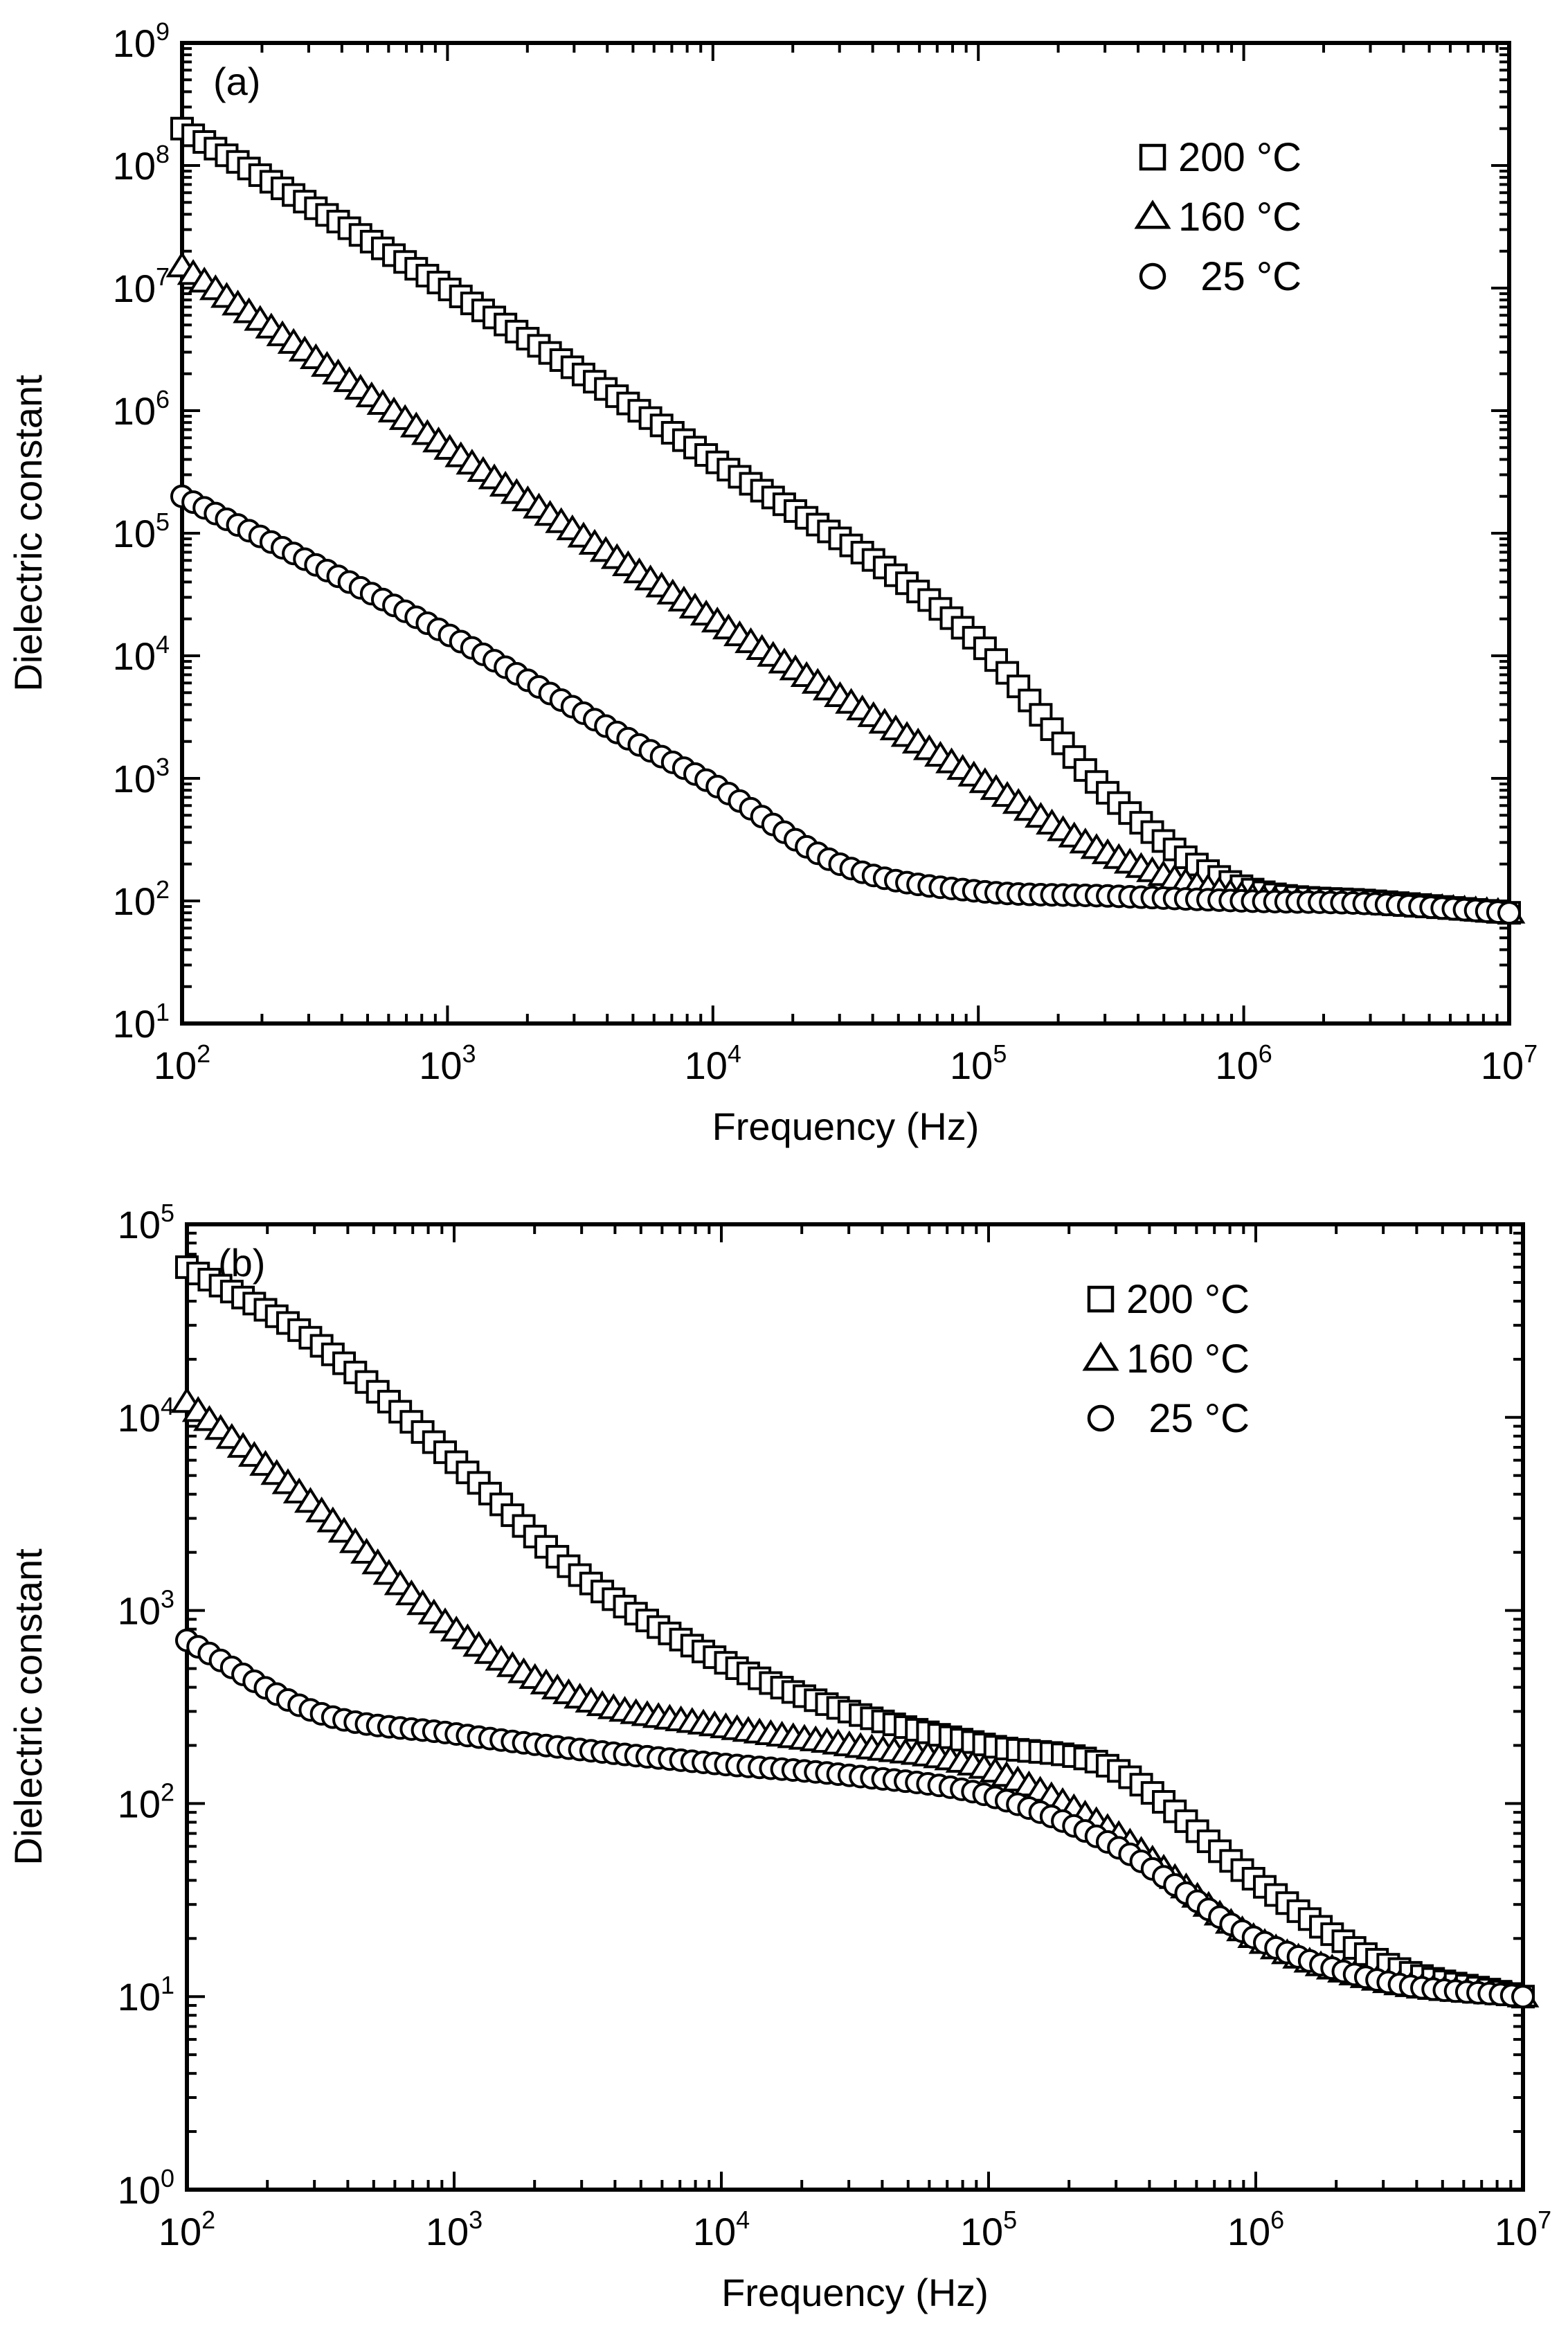 Image resolution: width=1568 pixels, height=2351 pixels. Describe the element at coordinates (855, 1818) in the screenshot. I see `series-circle` at that location.